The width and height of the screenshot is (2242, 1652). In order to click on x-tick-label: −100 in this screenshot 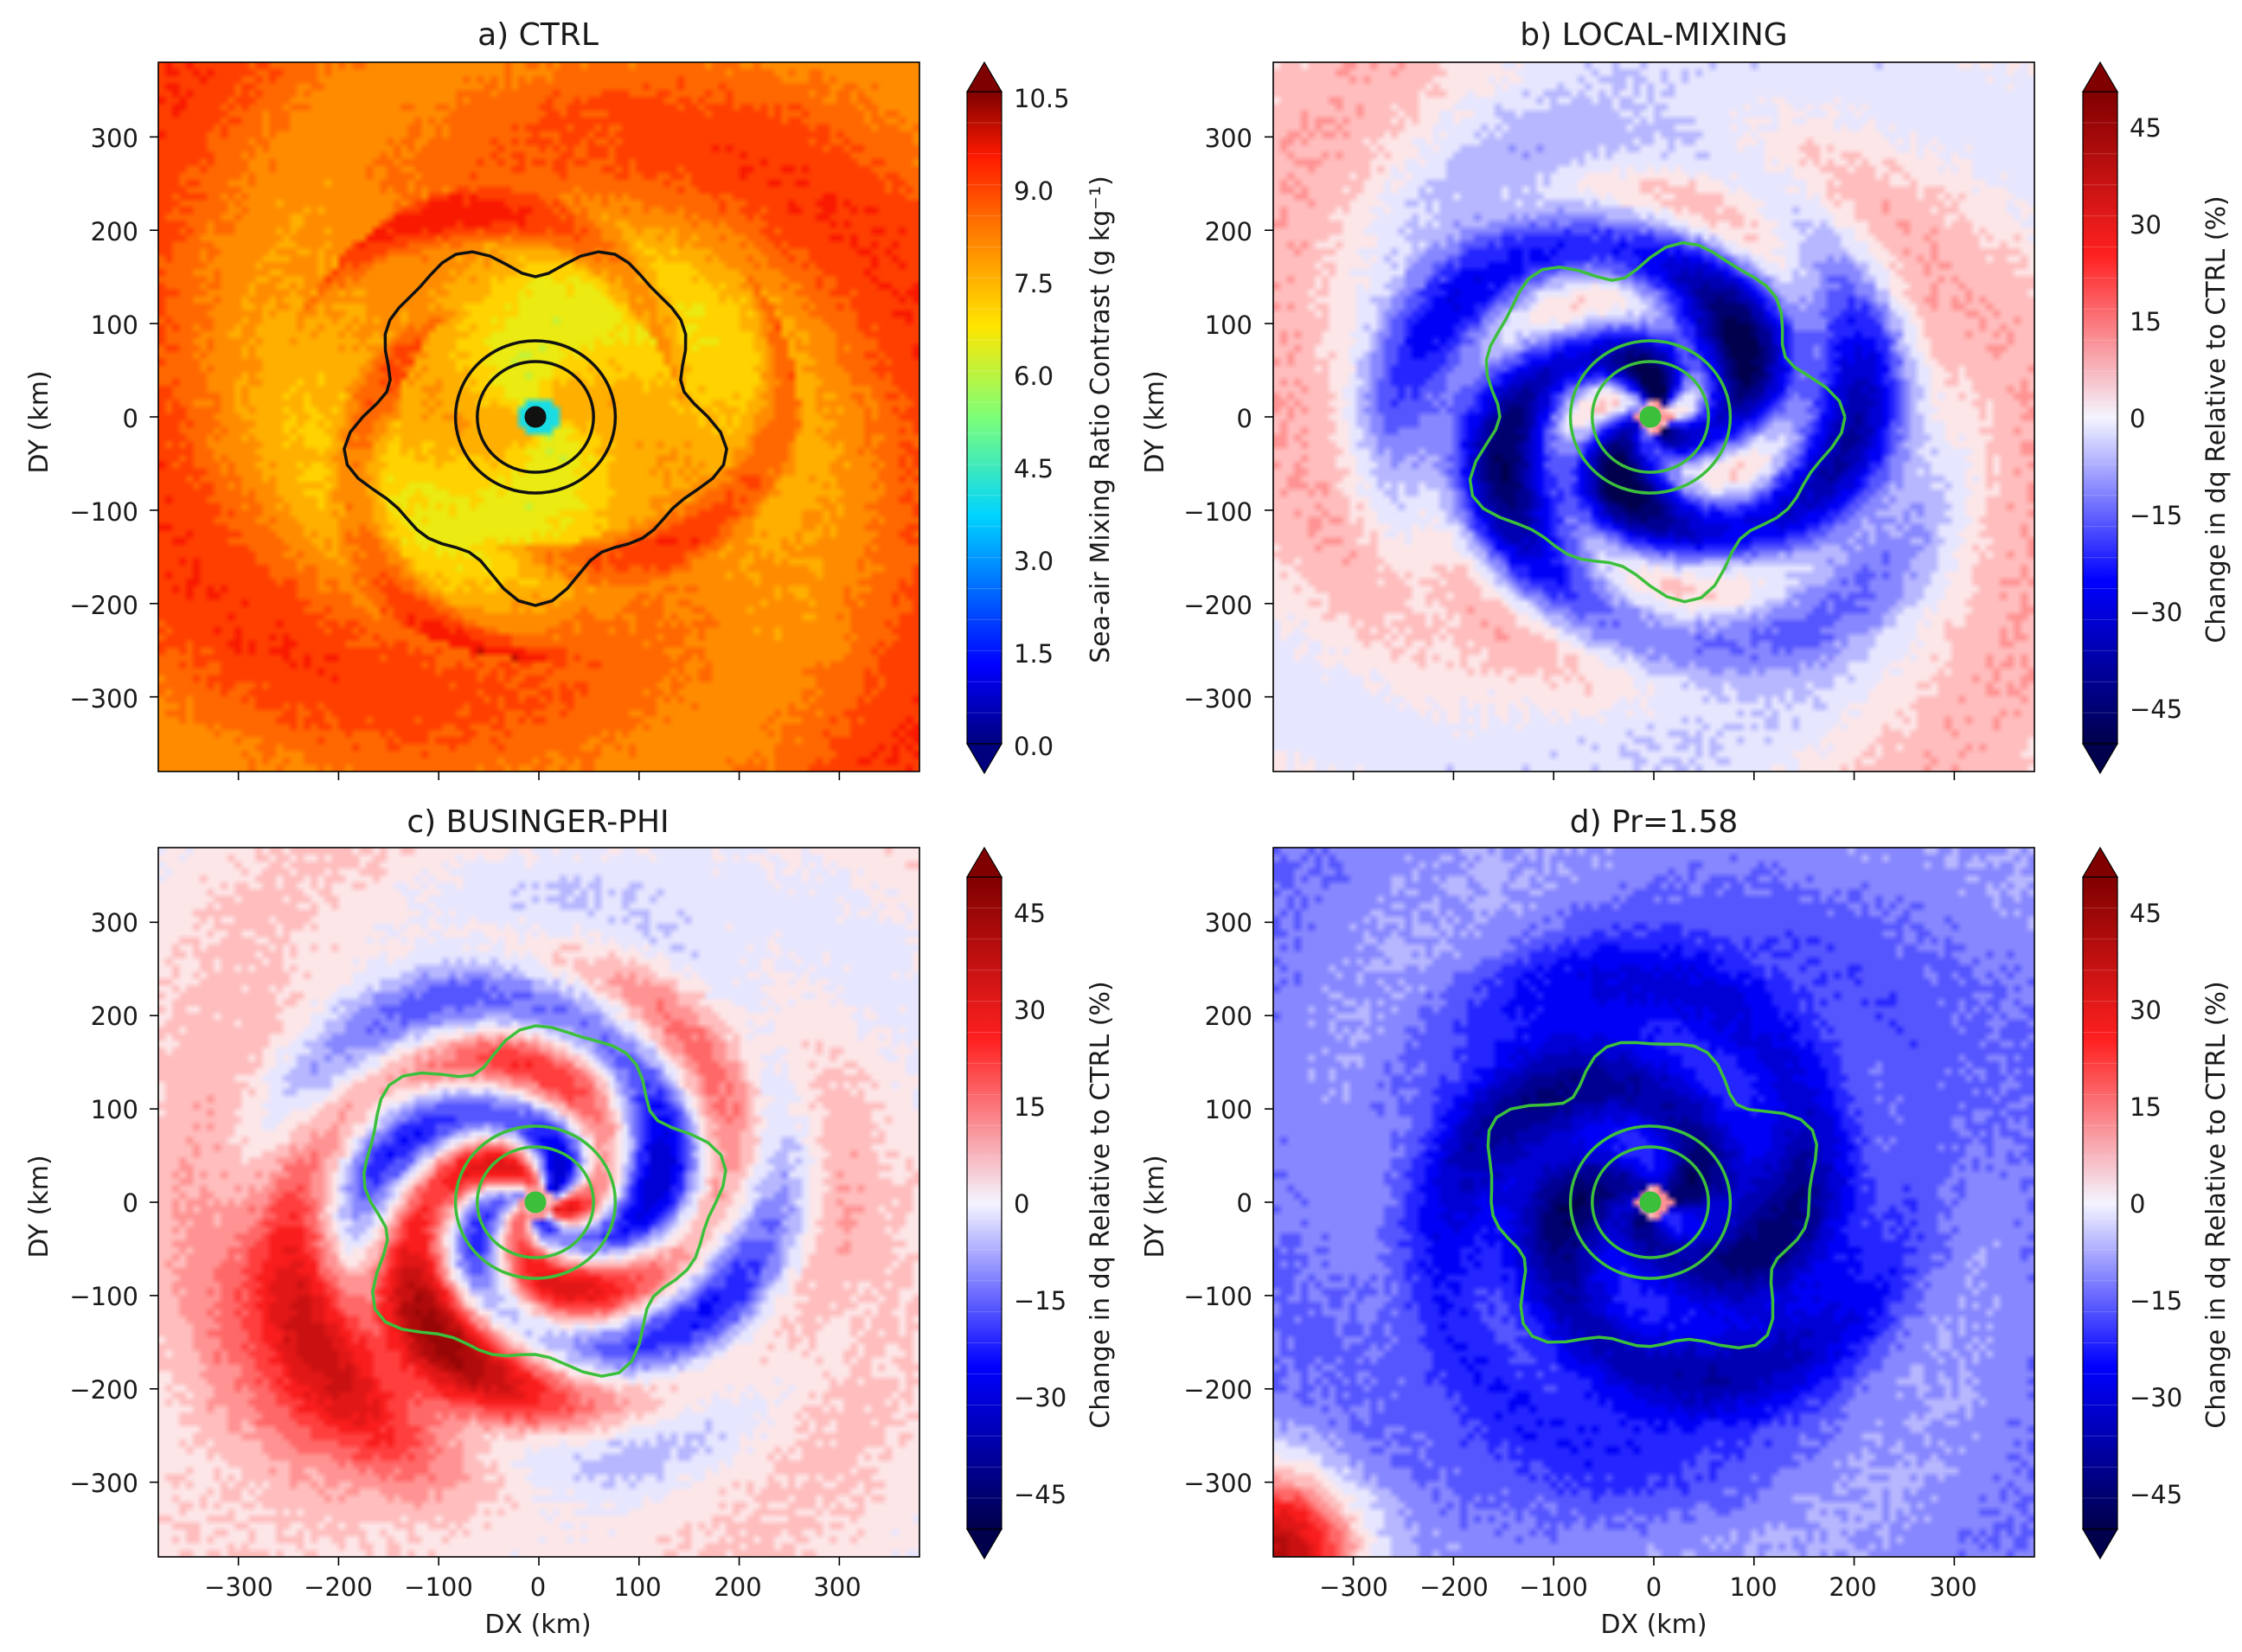, I will do `click(1553, 1587)`.